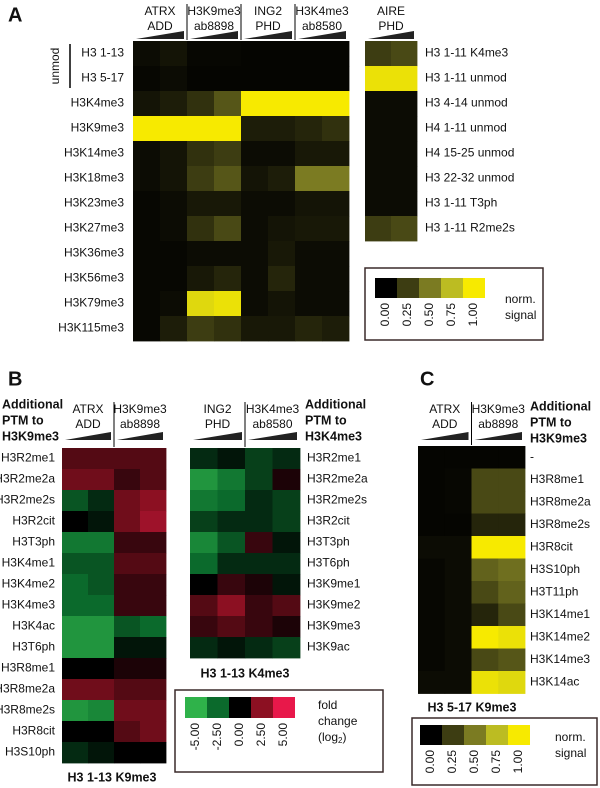  Describe the element at coordinates (112, 777) in the screenshot. I see `heatmap-title: H3 1-13 K9me3` at that location.